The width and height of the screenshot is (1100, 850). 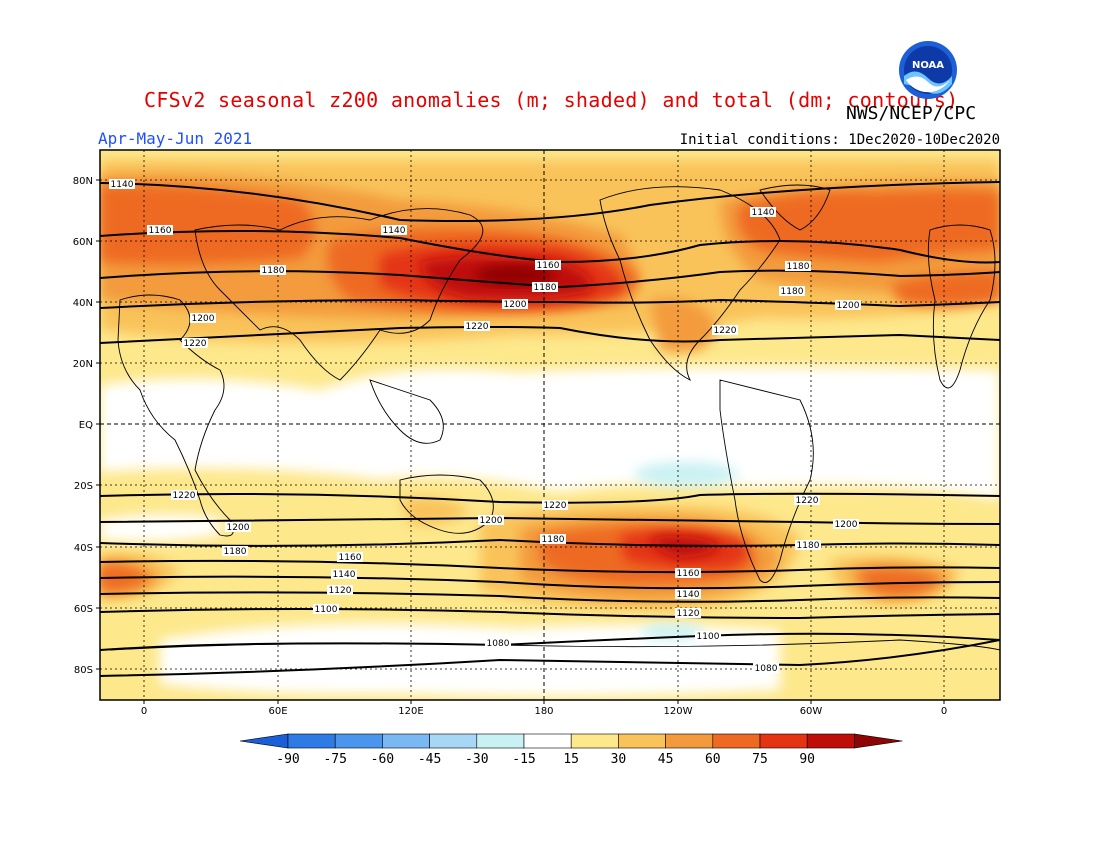 What do you see at coordinates (264, 741) in the screenshot?
I see `colorbar-arrow-low` at bounding box center [264, 741].